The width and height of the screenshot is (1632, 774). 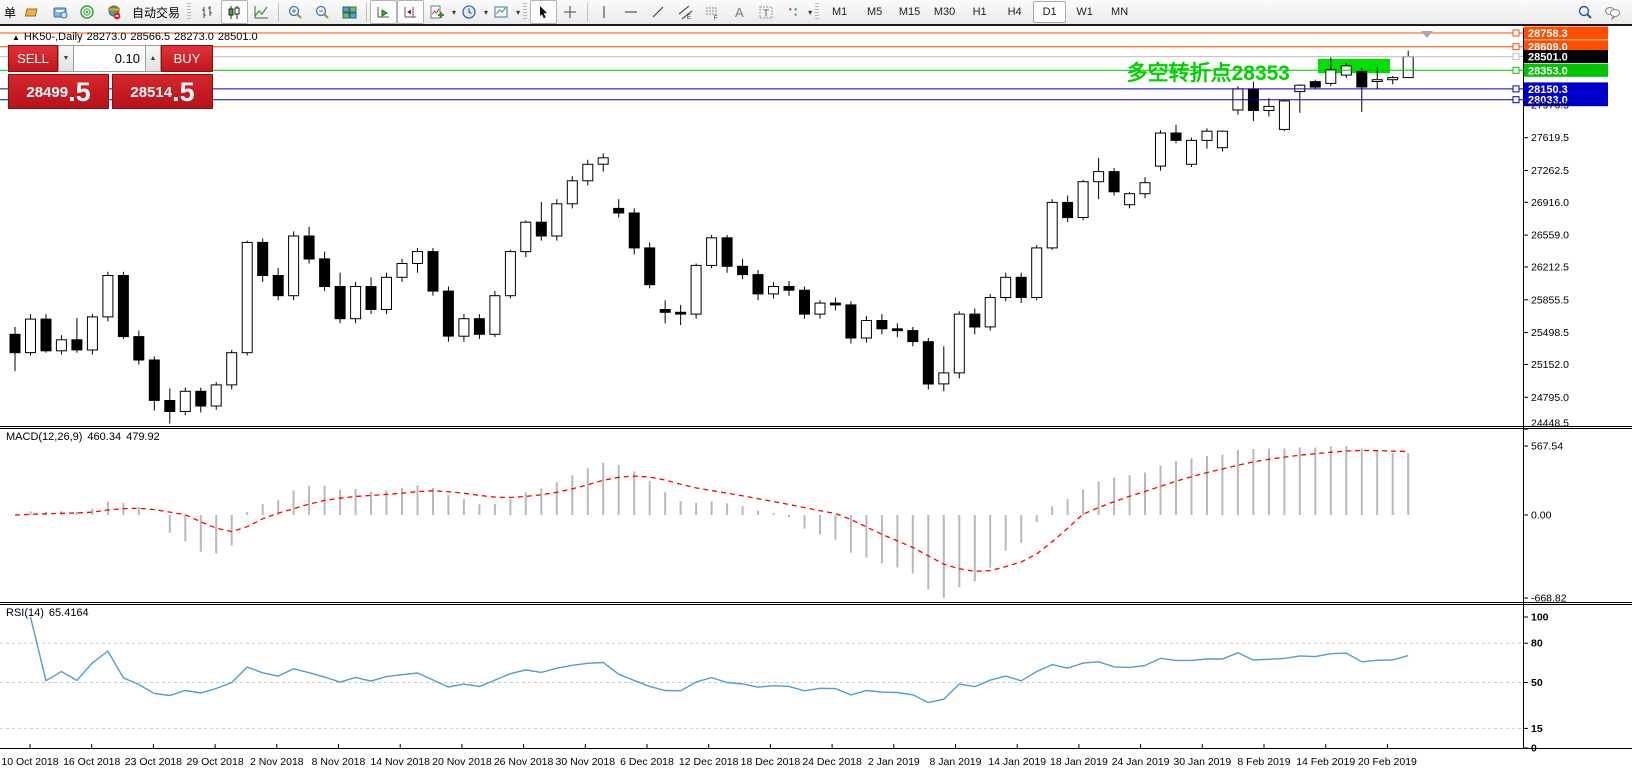 What do you see at coordinates (1548, 34) in the screenshot?
I see `svg-text: 28758.3` at bounding box center [1548, 34].